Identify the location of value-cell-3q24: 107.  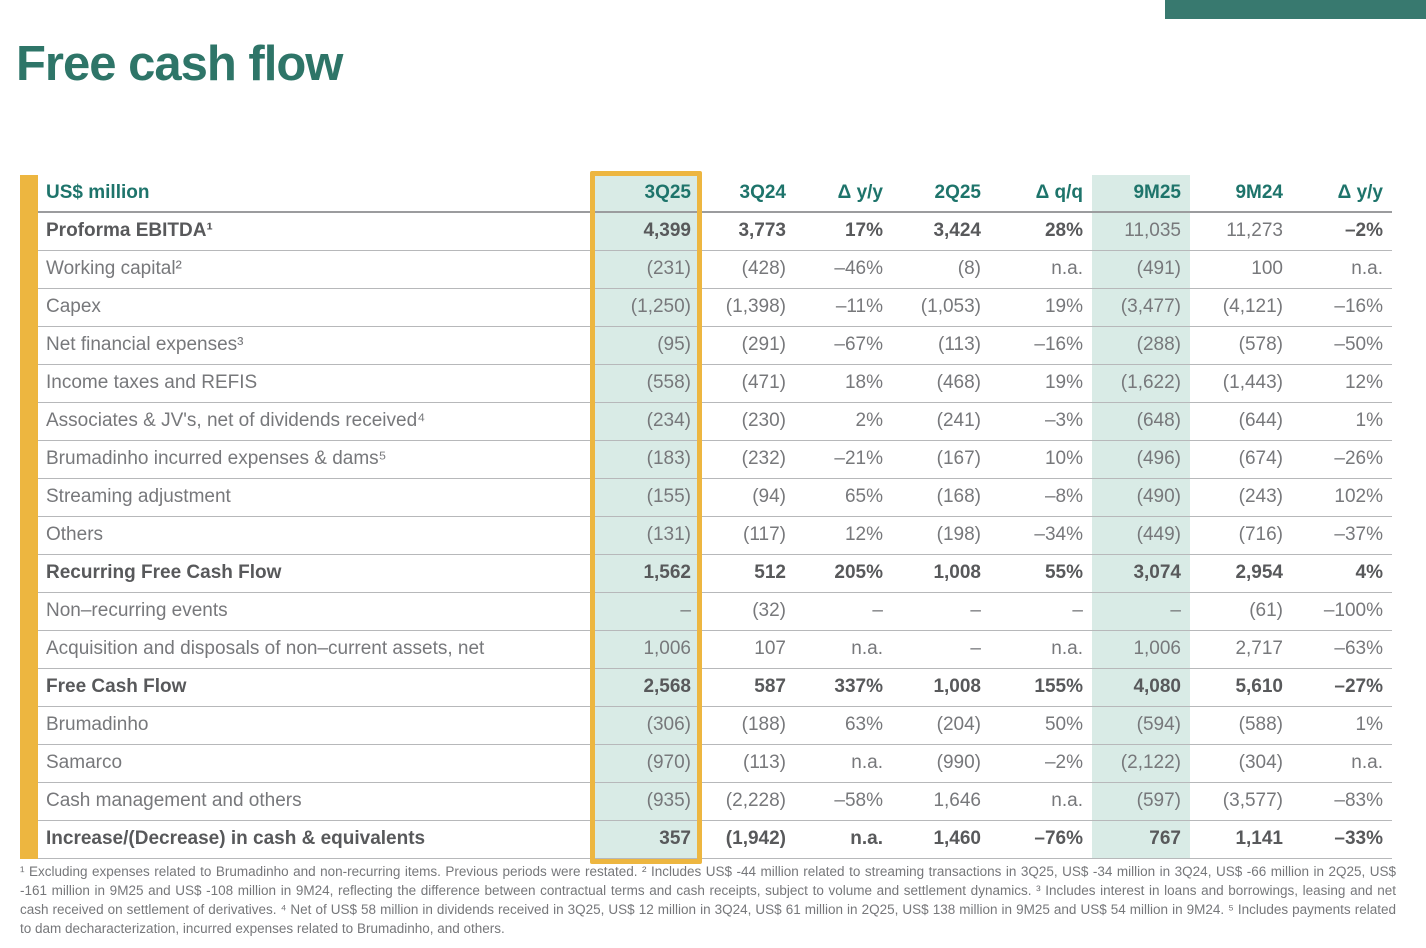
(747, 649).